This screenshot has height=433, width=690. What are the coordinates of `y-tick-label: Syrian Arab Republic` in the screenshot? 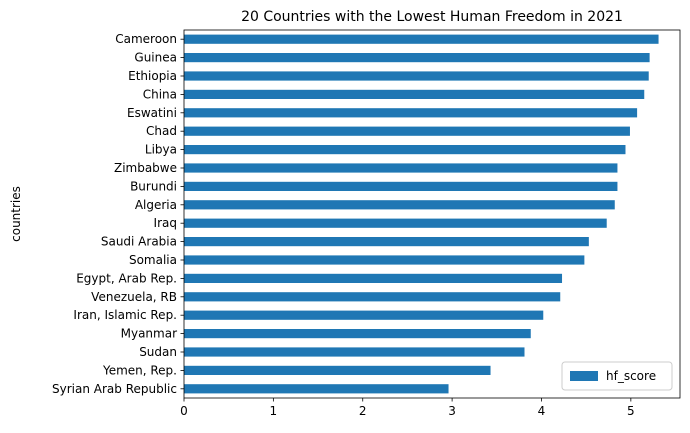 It's located at (114, 389).